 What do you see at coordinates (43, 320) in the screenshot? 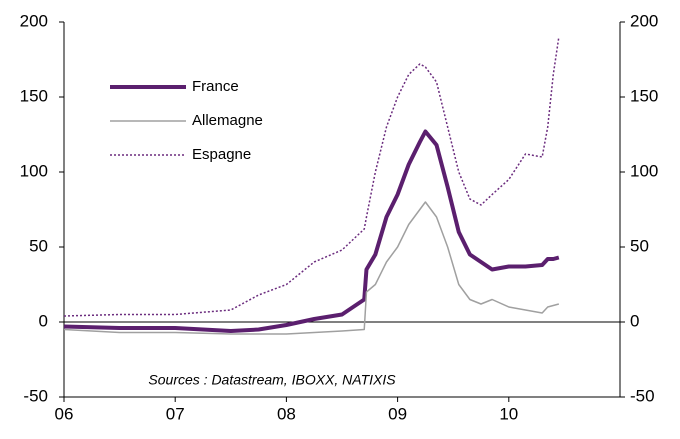
I see `y-tick-label: 0` at bounding box center [43, 320].